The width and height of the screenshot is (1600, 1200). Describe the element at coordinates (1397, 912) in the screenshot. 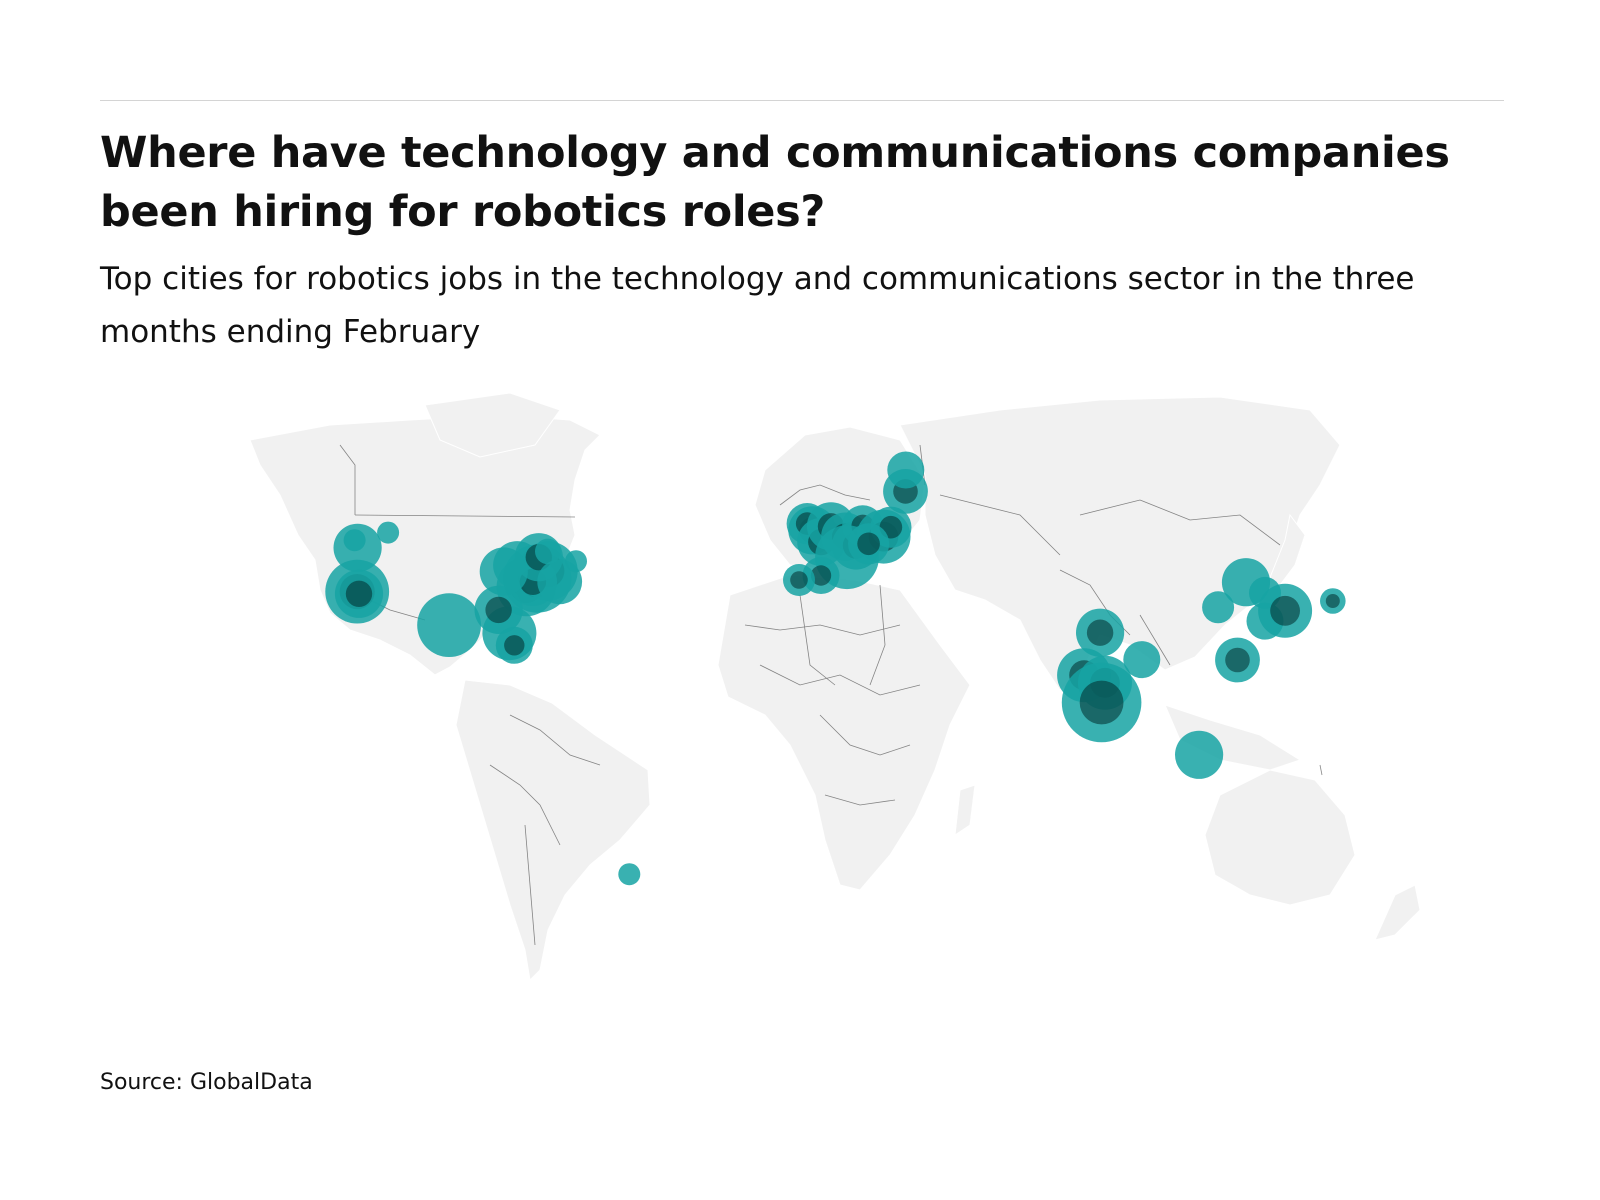

I see `new-zealand-landmass` at that location.